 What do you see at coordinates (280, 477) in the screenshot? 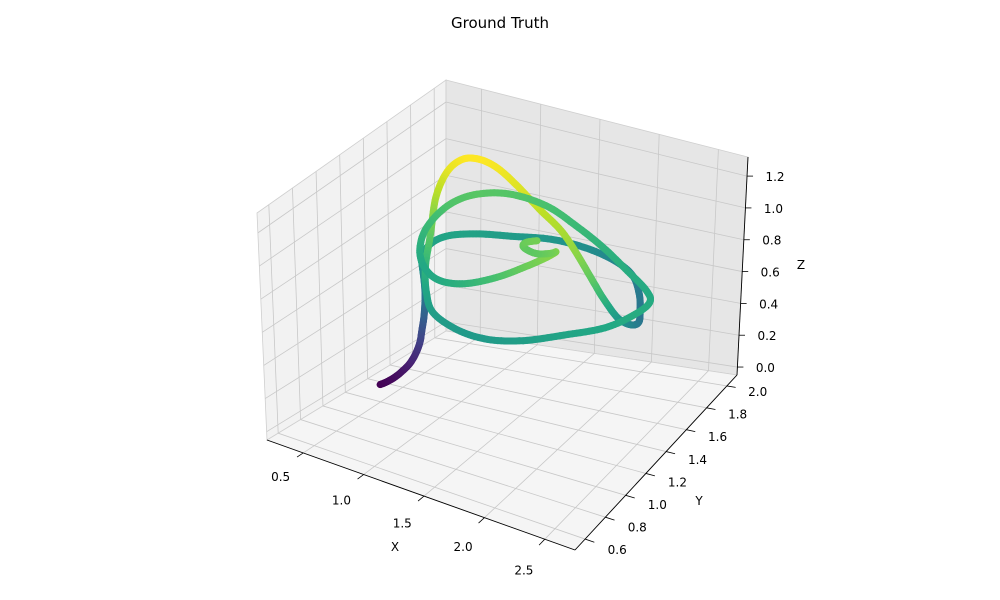
I see `x-tick-label: 0.5` at bounding box center [280, 477].